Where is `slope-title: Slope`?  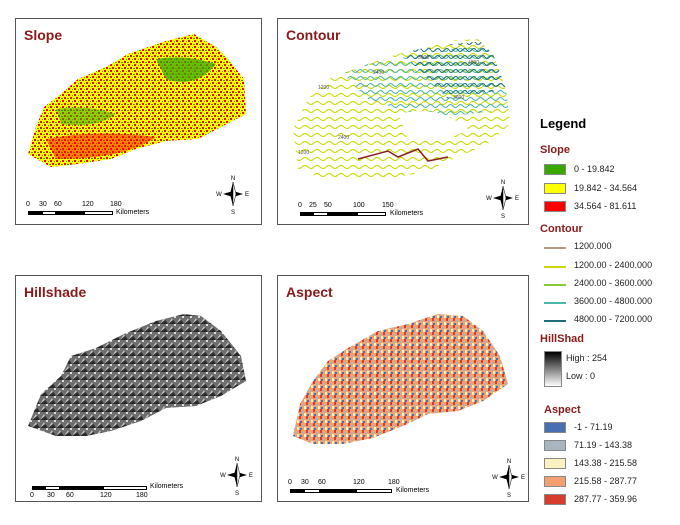
slope-title: Slope is located at coordinates (43, 35).